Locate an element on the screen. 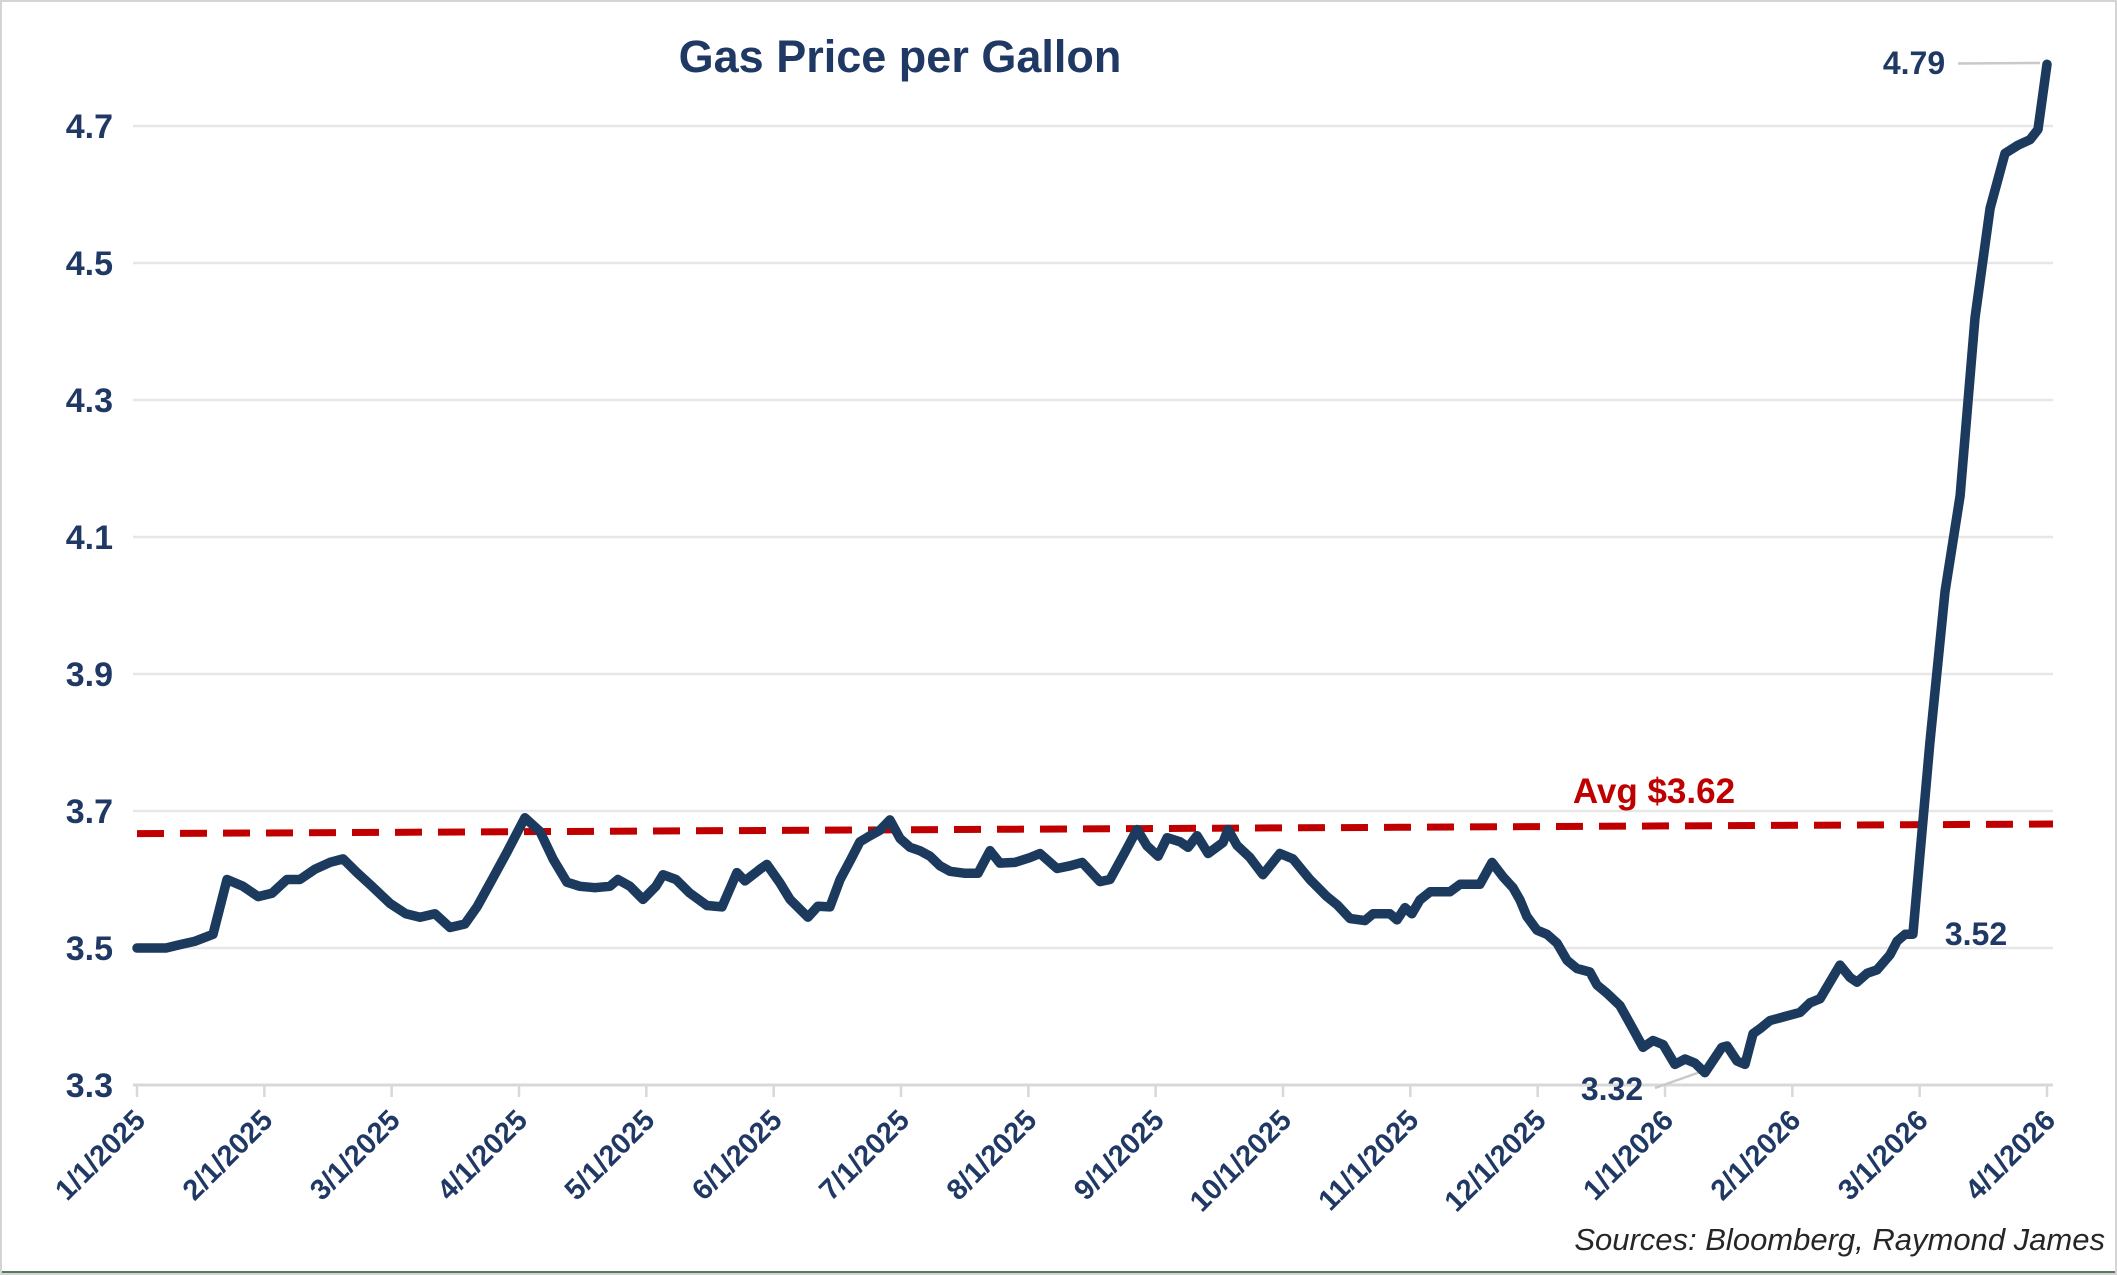  x-tick-label-1/1/2025: 1/1/2025 is located at coordinates (100, 1155).